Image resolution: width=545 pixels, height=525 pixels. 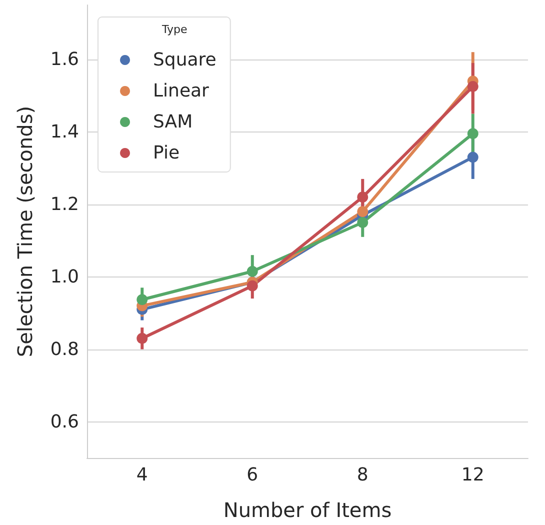 What do you see at coordinates (362, 475) in the screenshot?
I see `x-tick-label: 8` at bounding box center [362, 475].